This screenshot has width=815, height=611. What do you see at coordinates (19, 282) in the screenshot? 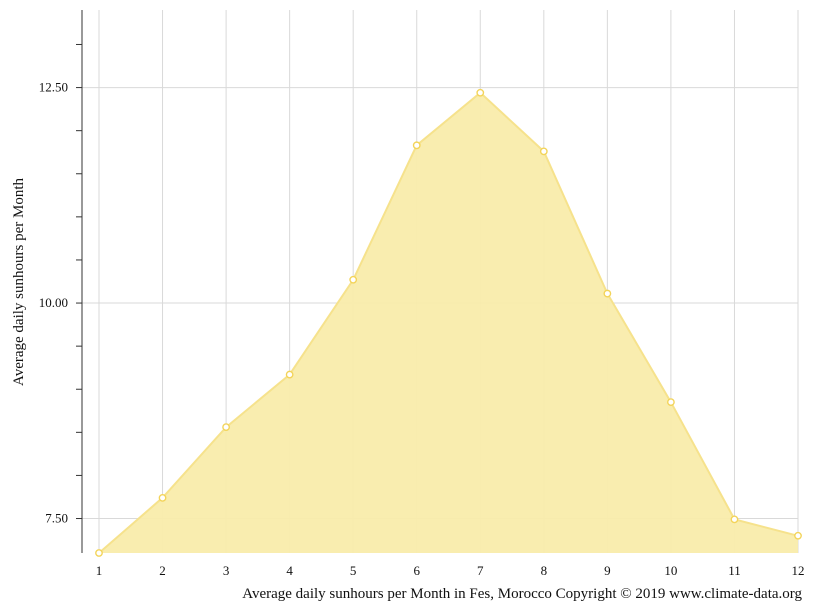
I see `y-axis-label: Average daily sunhours per Month` at bounding box center [19, 282].